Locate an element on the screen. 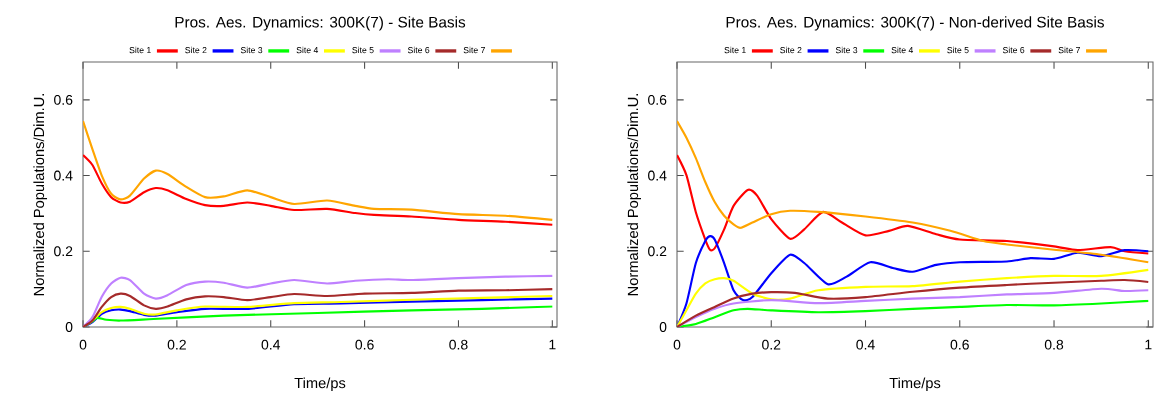 The image size is (1157, 414). chart-title: Pros. Aes. Dynamics: 300K(7) - Site Basis is located at coordinates (320, 23).